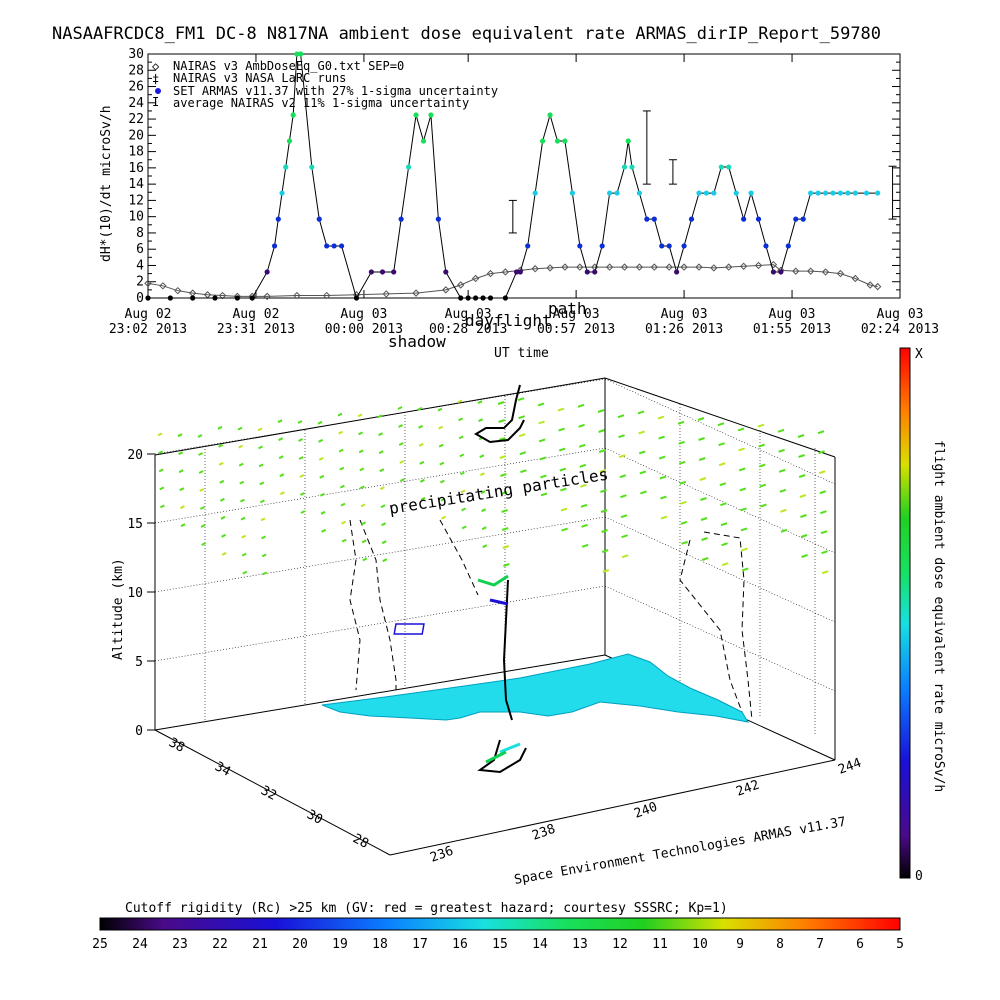 Image resolution: width=1000 pixels, height=1000 pixels. What do you see at coordinates (780, 944) in the screenshot?
I see `rigidity-colorbar-tick-label: 8` at bounding box center [780, 944].